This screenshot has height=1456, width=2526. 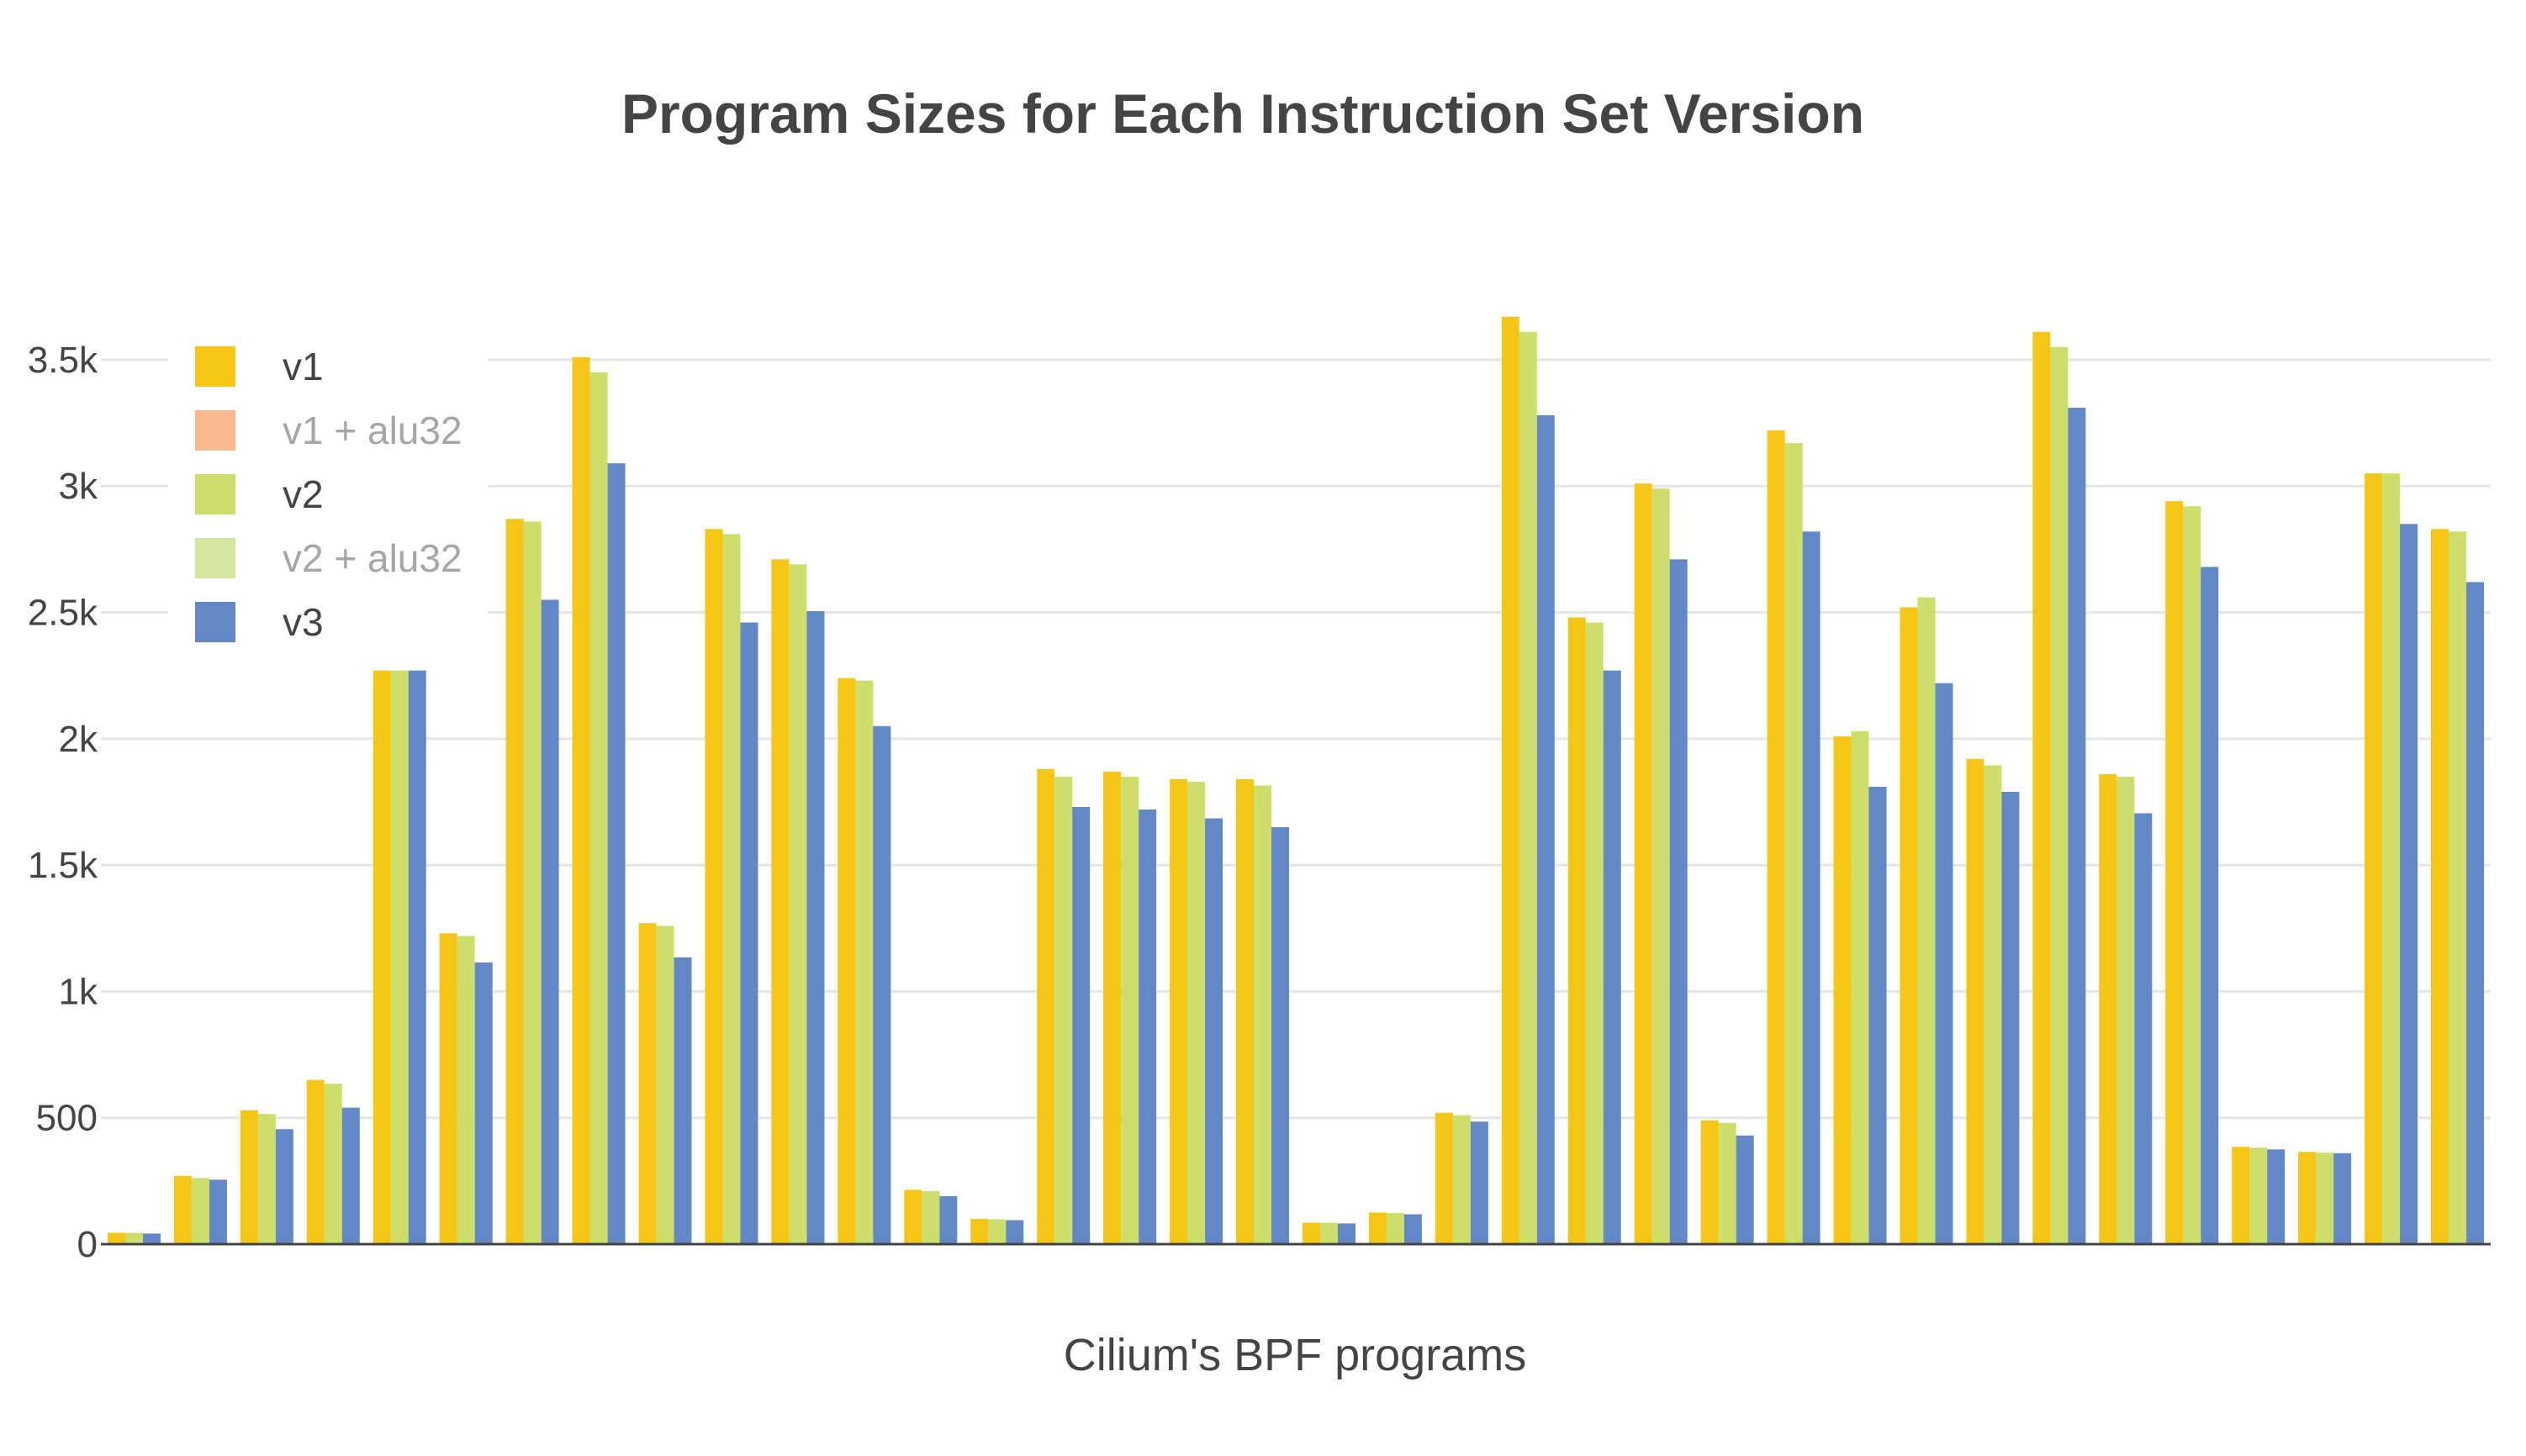 I want to click on legend-label: v3, so click(x=303, y=622).